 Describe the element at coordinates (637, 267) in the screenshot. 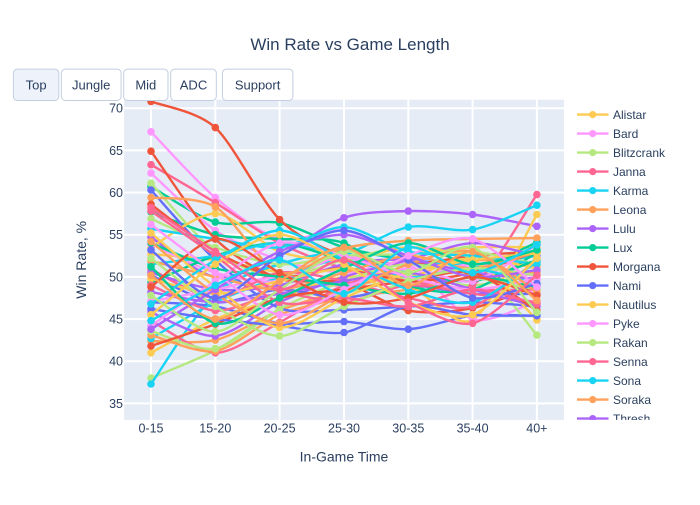

I see `svg-text: Morgana` at that location.